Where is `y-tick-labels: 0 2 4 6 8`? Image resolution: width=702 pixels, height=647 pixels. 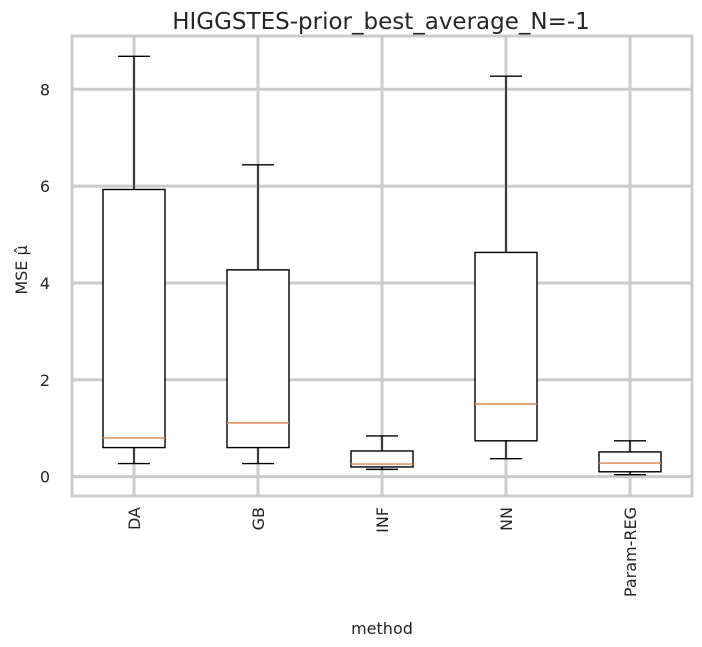 y-tick-labels: 0 2 4 6 8 is located at coordinates (45, 283).